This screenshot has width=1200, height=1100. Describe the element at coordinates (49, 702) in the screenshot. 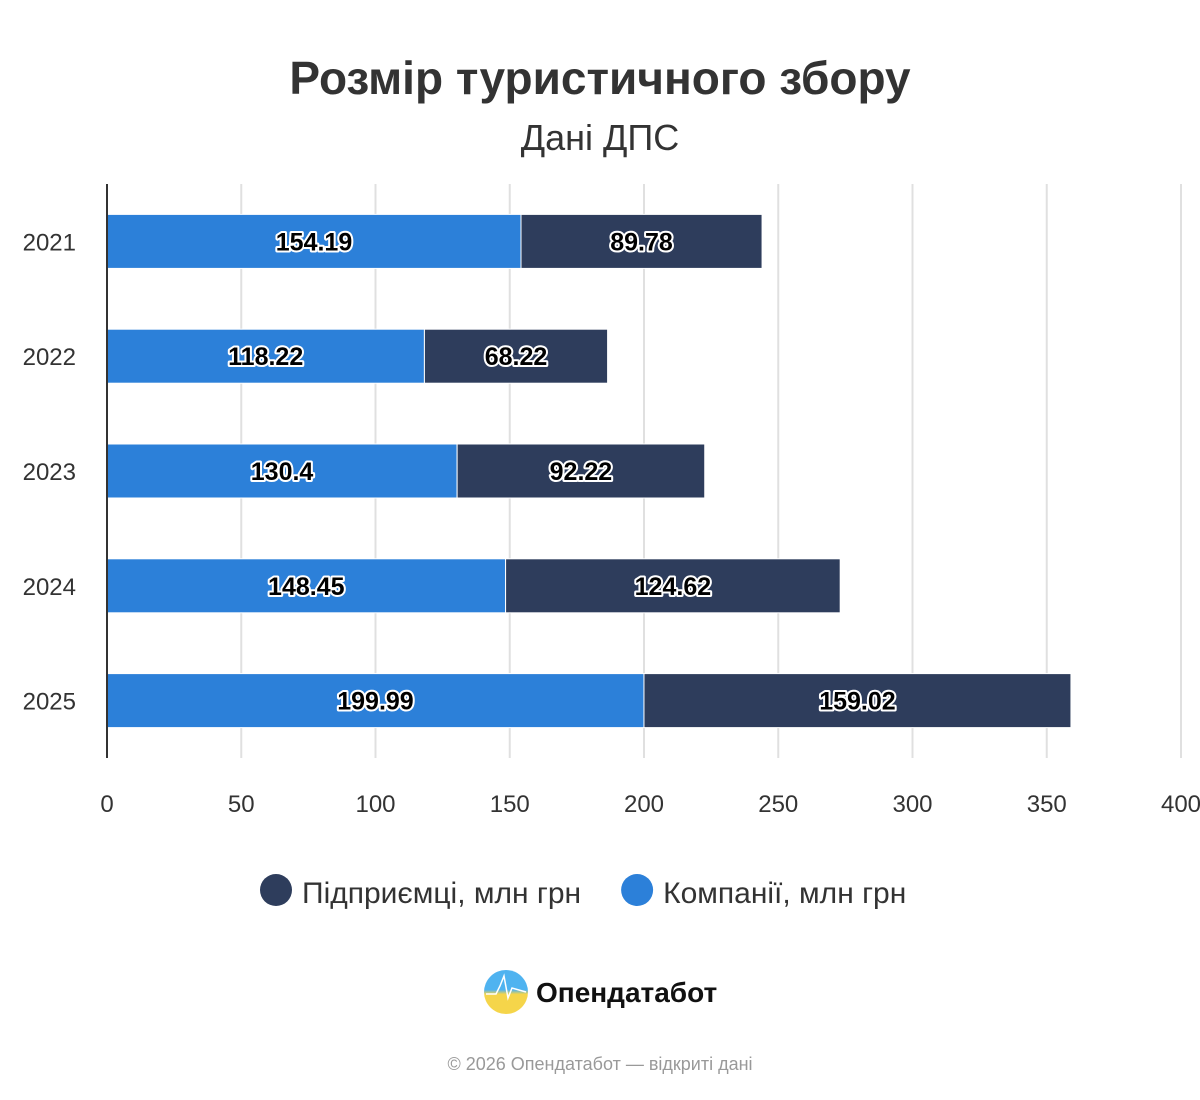

I see `y-tick-label: 2025` at that location.